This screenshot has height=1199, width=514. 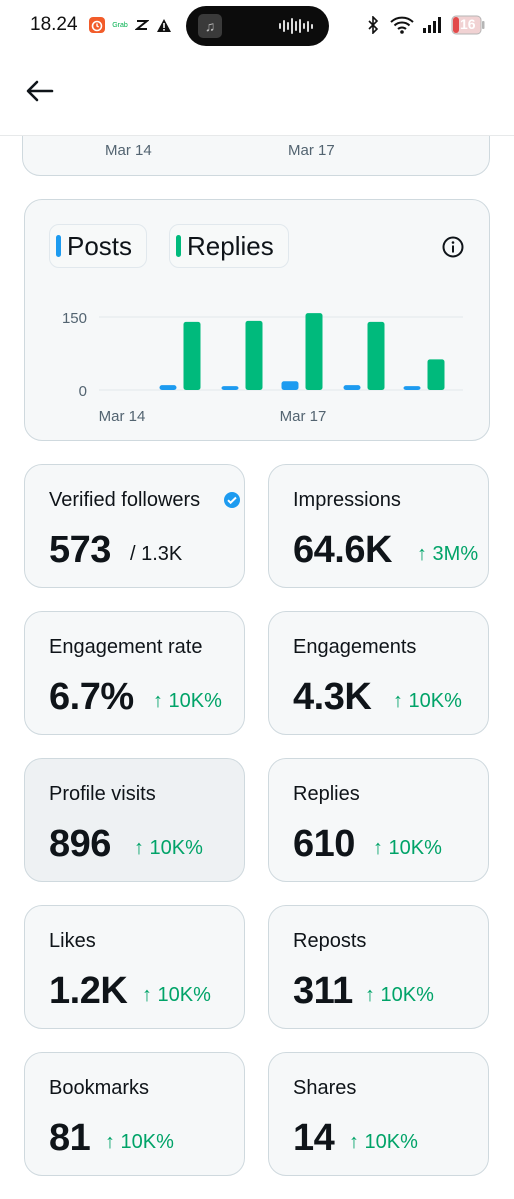 What do you see at coordinates (330, 941) in the screenshot?
I see `metric-label: Reposts` at bounding box center [330, 941].